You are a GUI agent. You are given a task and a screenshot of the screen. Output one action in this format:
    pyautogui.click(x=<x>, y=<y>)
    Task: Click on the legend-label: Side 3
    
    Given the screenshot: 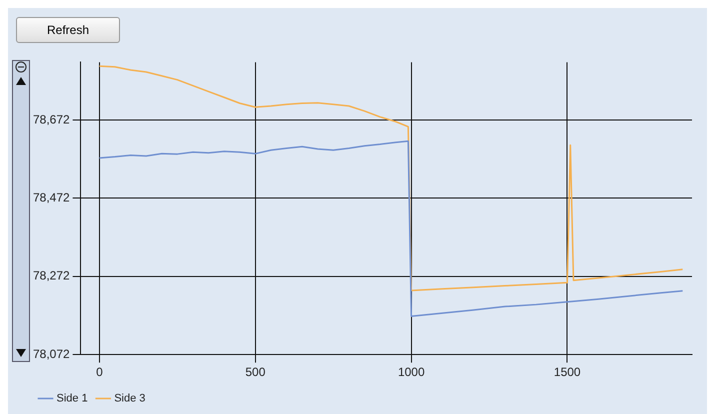 What is the action you would take?
    pyautogui.click(x=130, y=398)
    